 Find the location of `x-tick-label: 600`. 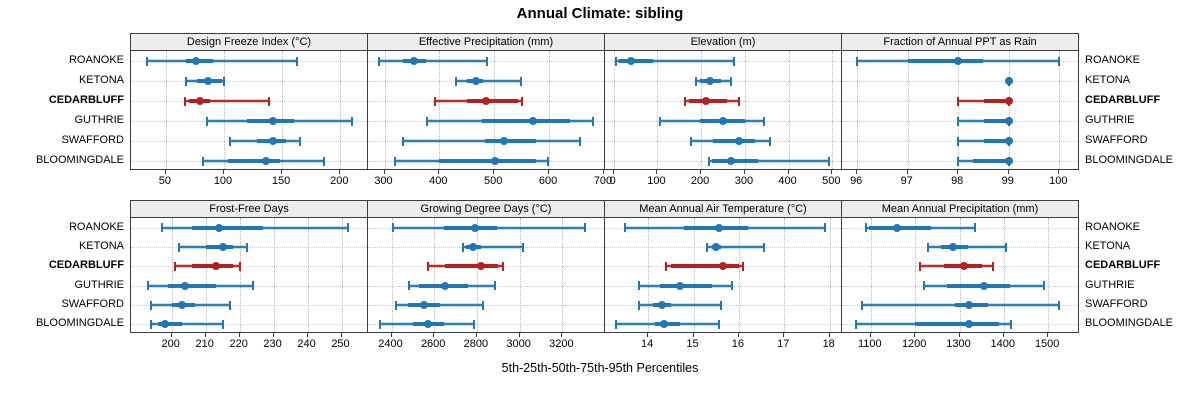

x-tick-label: 600 is located at coordinates (548, 181).